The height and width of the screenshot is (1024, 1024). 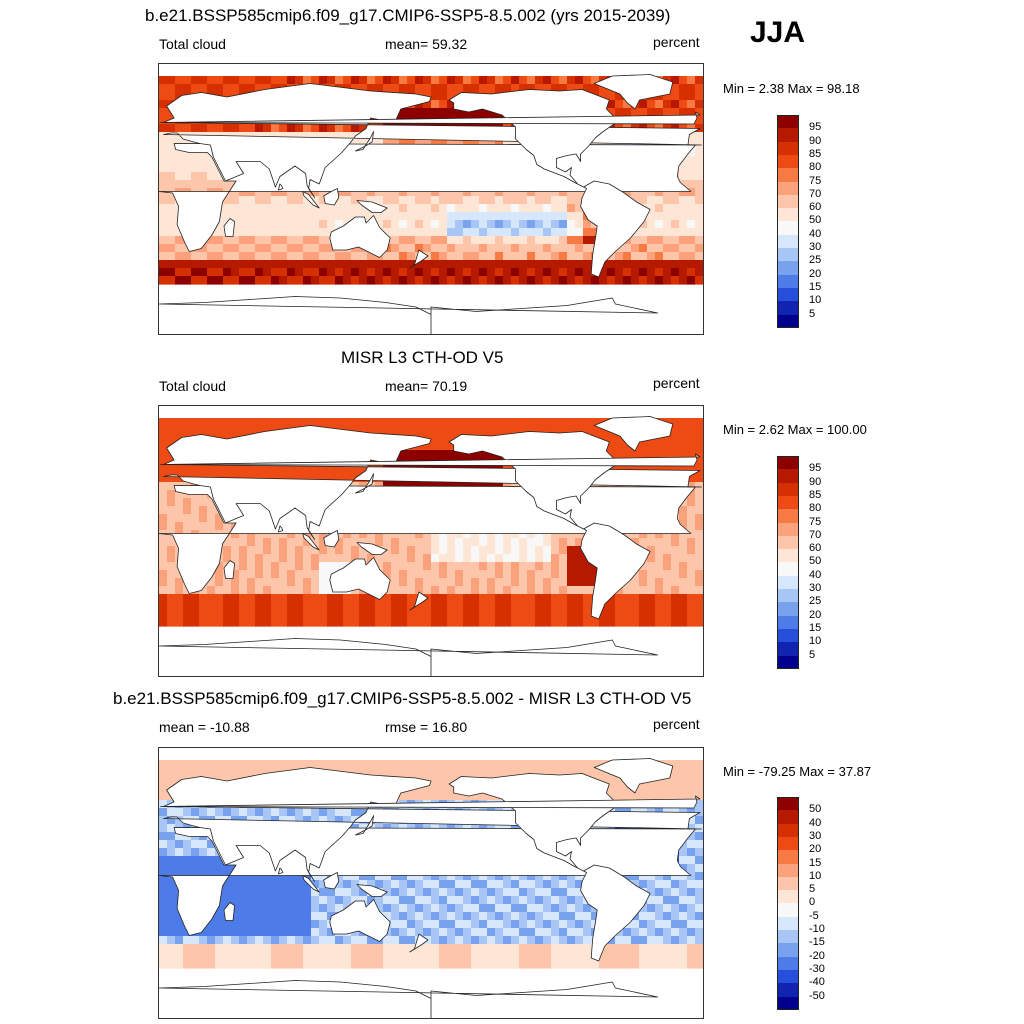 What do you see at coordinates (229, 227) in the screenshot?
I see `landmass-madagascar` at bounding box center [229, 227].